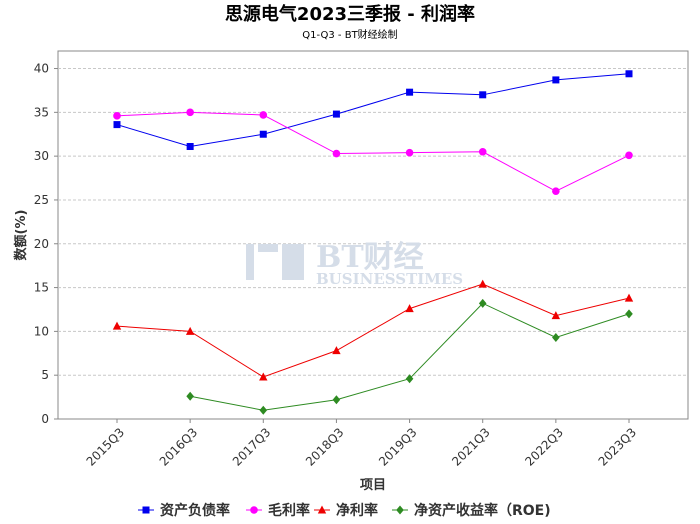 This screenshot has width=700, height=524. What do you see at coordinates (349, 34) in the screenshot?
I see `chart-subtitle: Q1-Q3 - BT财经绘制` at bounding box center [349, 34].